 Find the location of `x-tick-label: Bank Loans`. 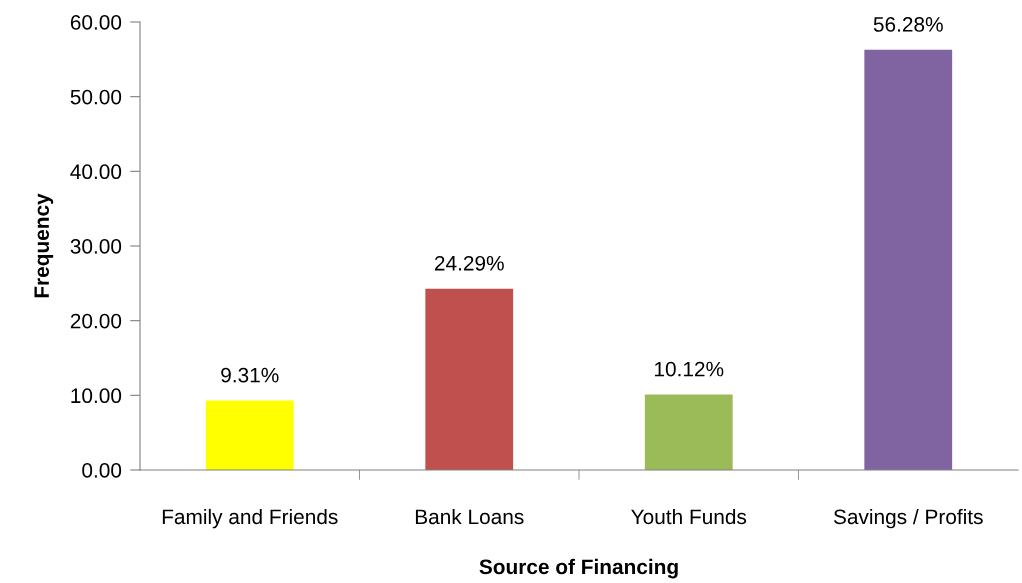

x-tick-label: Bank Loans is located at coordinates (469, 516).